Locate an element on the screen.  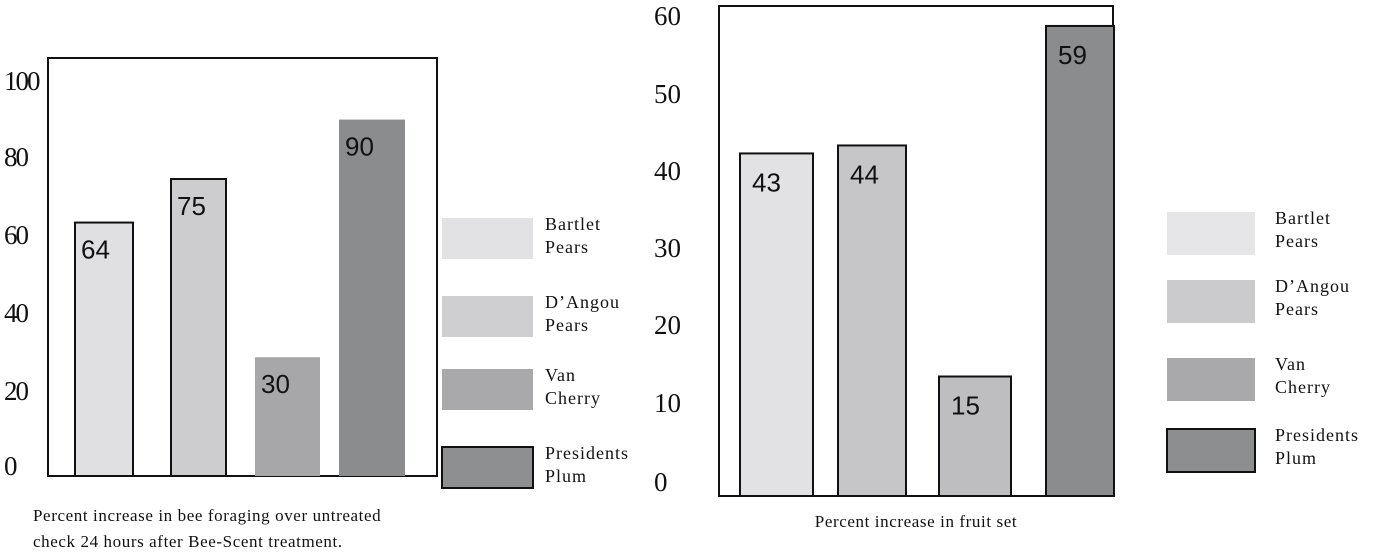
bar-value-label: 30 is located at coordinates (275, 384).